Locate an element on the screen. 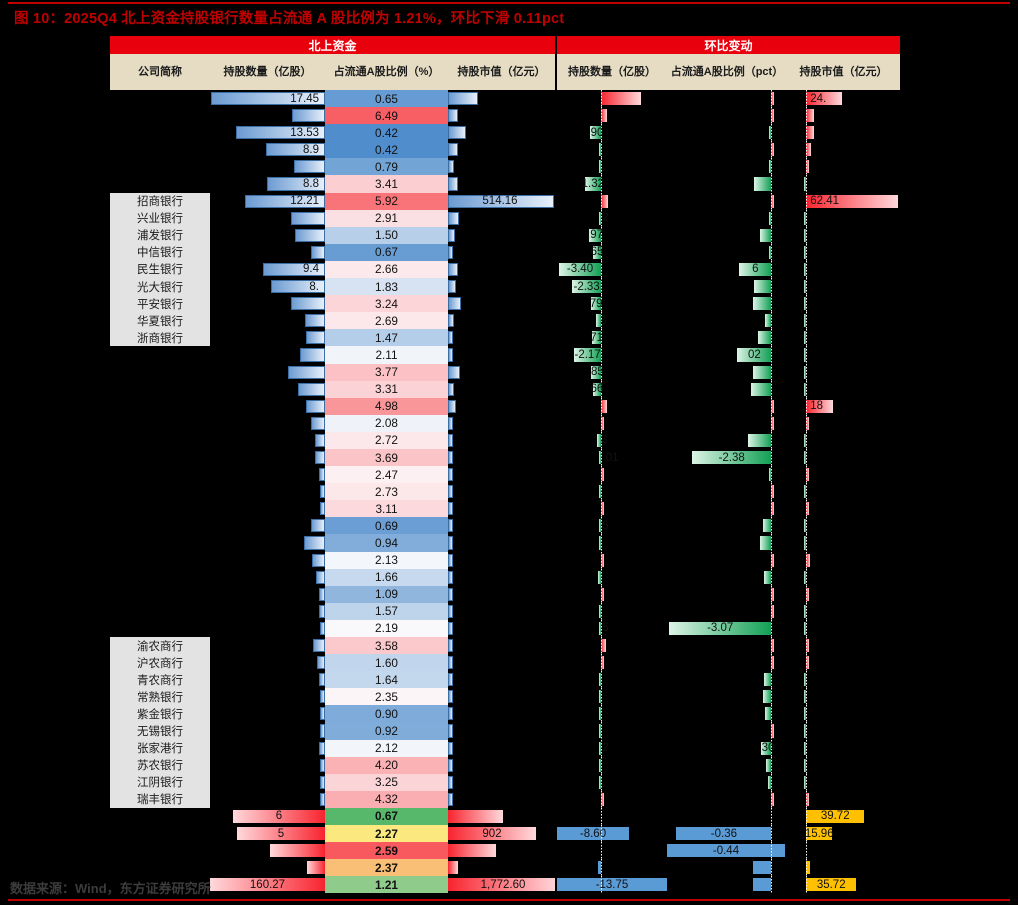 This screenshot has height=905, width=1018. table-row: 紫金银行 0.90 is located at coordinates (505, 714).